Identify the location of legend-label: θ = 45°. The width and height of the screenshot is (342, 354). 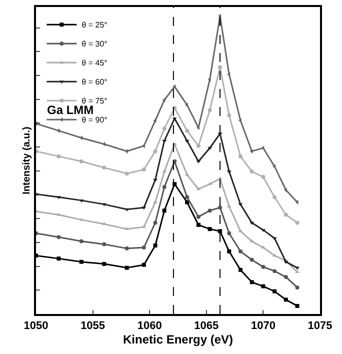
(95, 63).